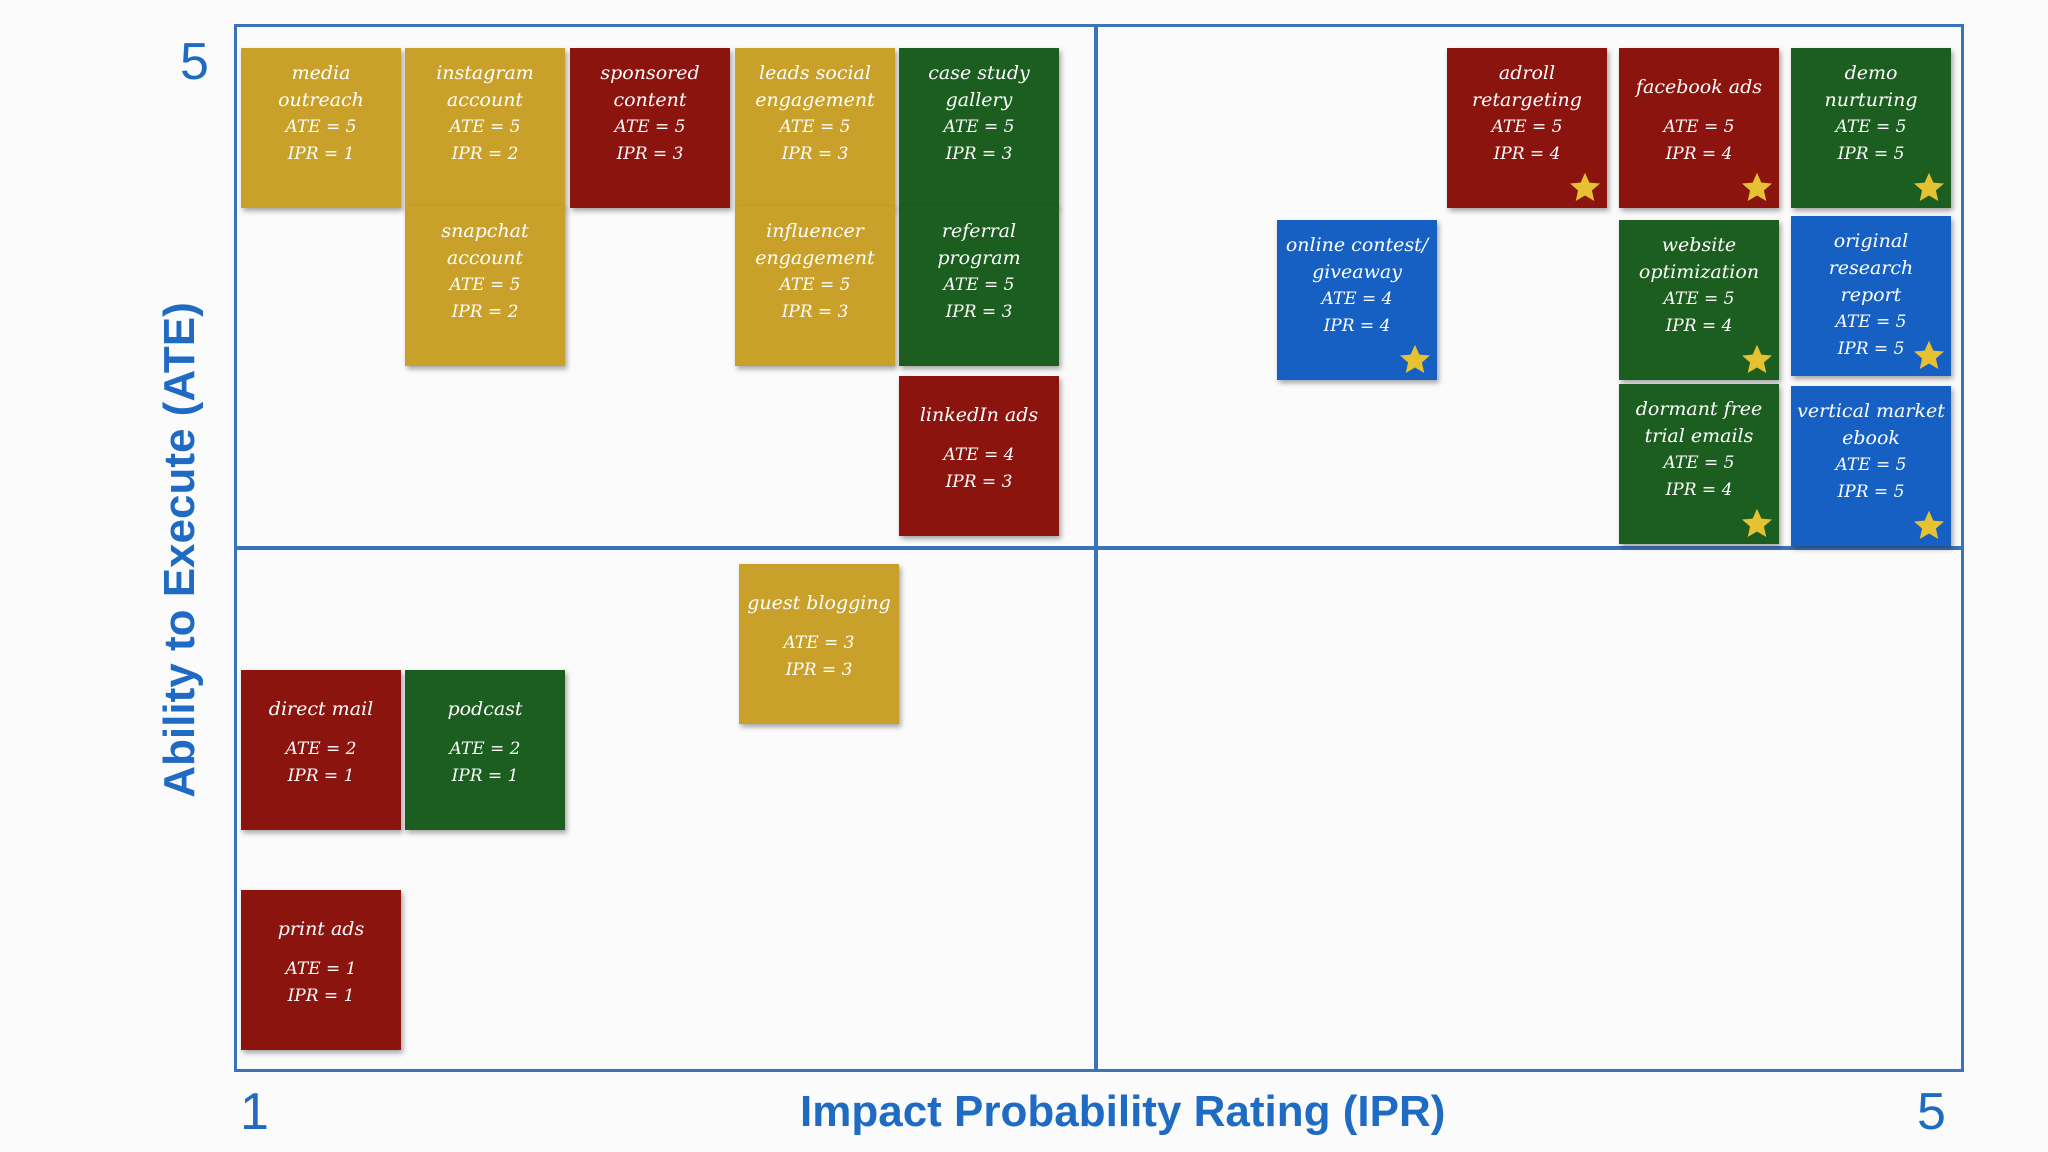 The height and width of the screenshot is (1152, 2048). Describe the element at coordinates (485, 708) in the screenshot. I see `note-title: podcast` at that location.